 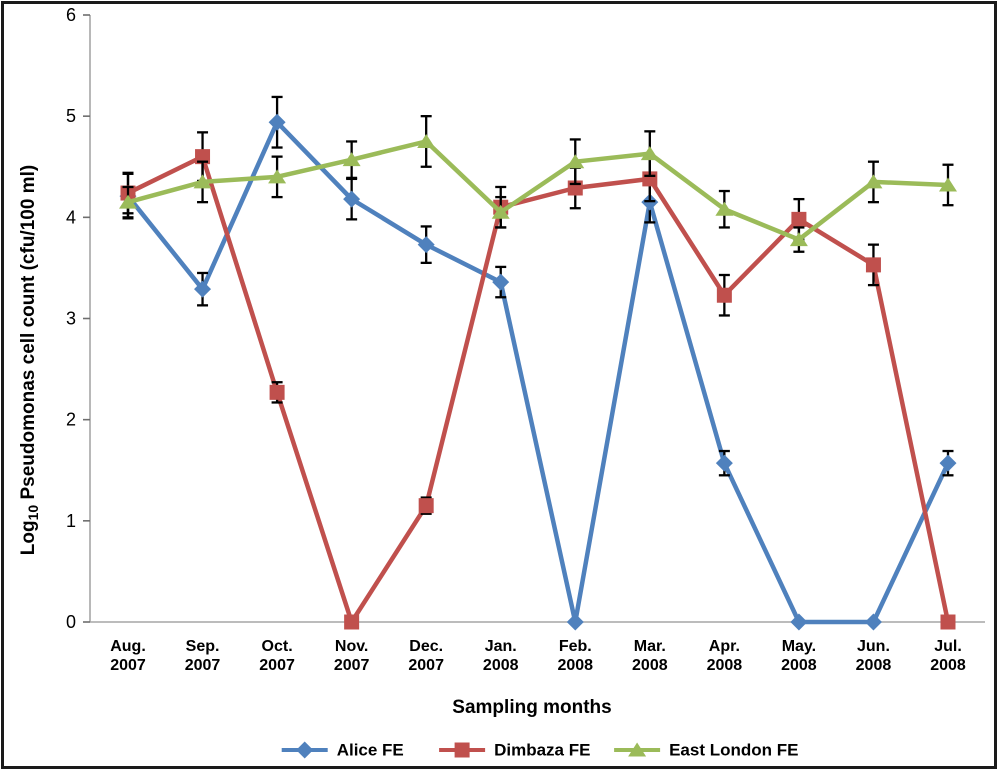 What do you see at coordinates (71, 622) in the screenshot?
I see `y-tick-label-0: 0` at bounding box center [71, 622].